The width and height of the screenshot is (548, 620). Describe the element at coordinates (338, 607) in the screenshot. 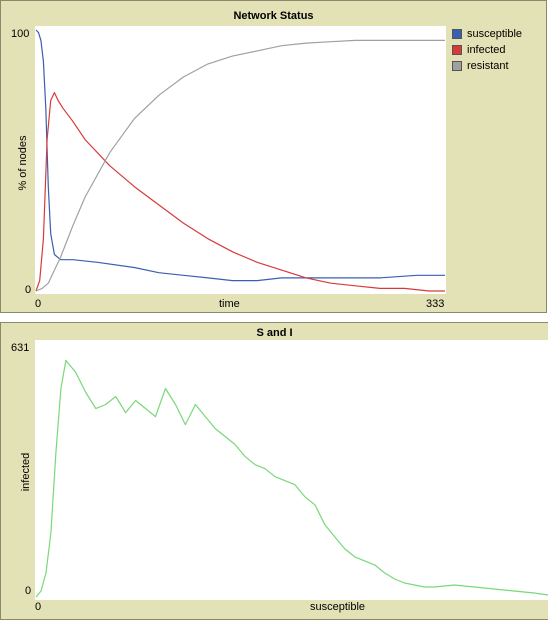

I see `si-x-axis-label: susceptible` at that location.